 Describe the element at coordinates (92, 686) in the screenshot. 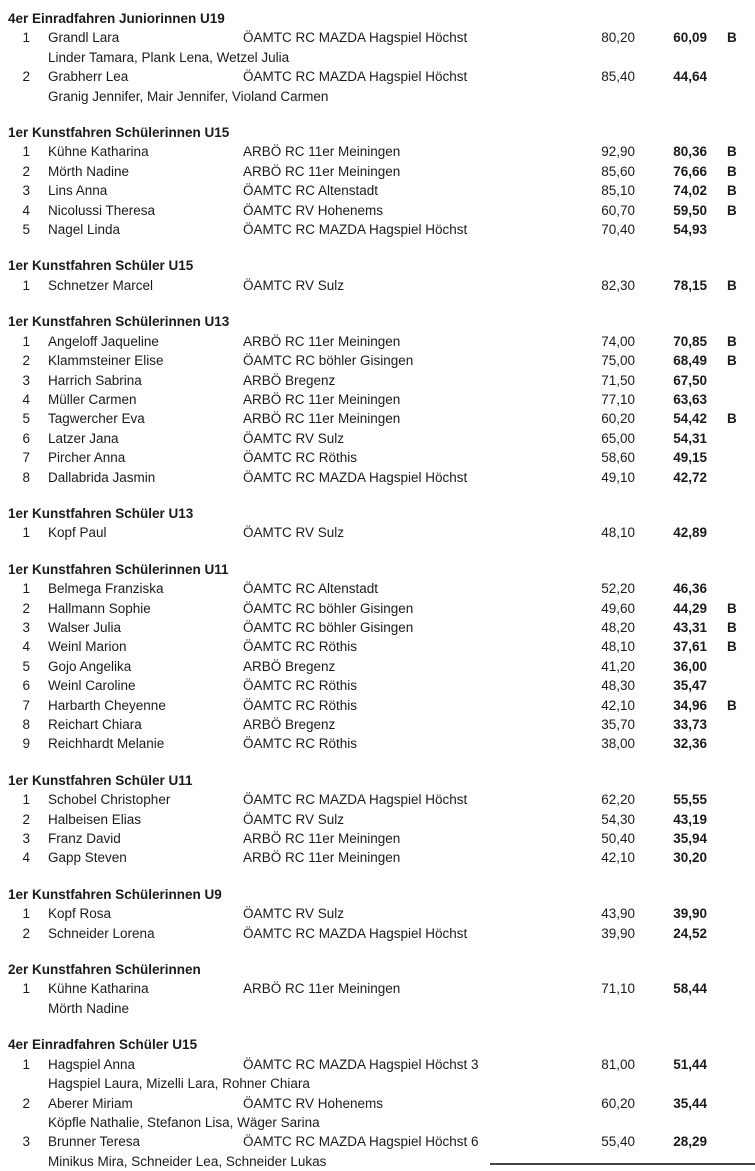

I see `row-name: Weinl Caroline` at that location.